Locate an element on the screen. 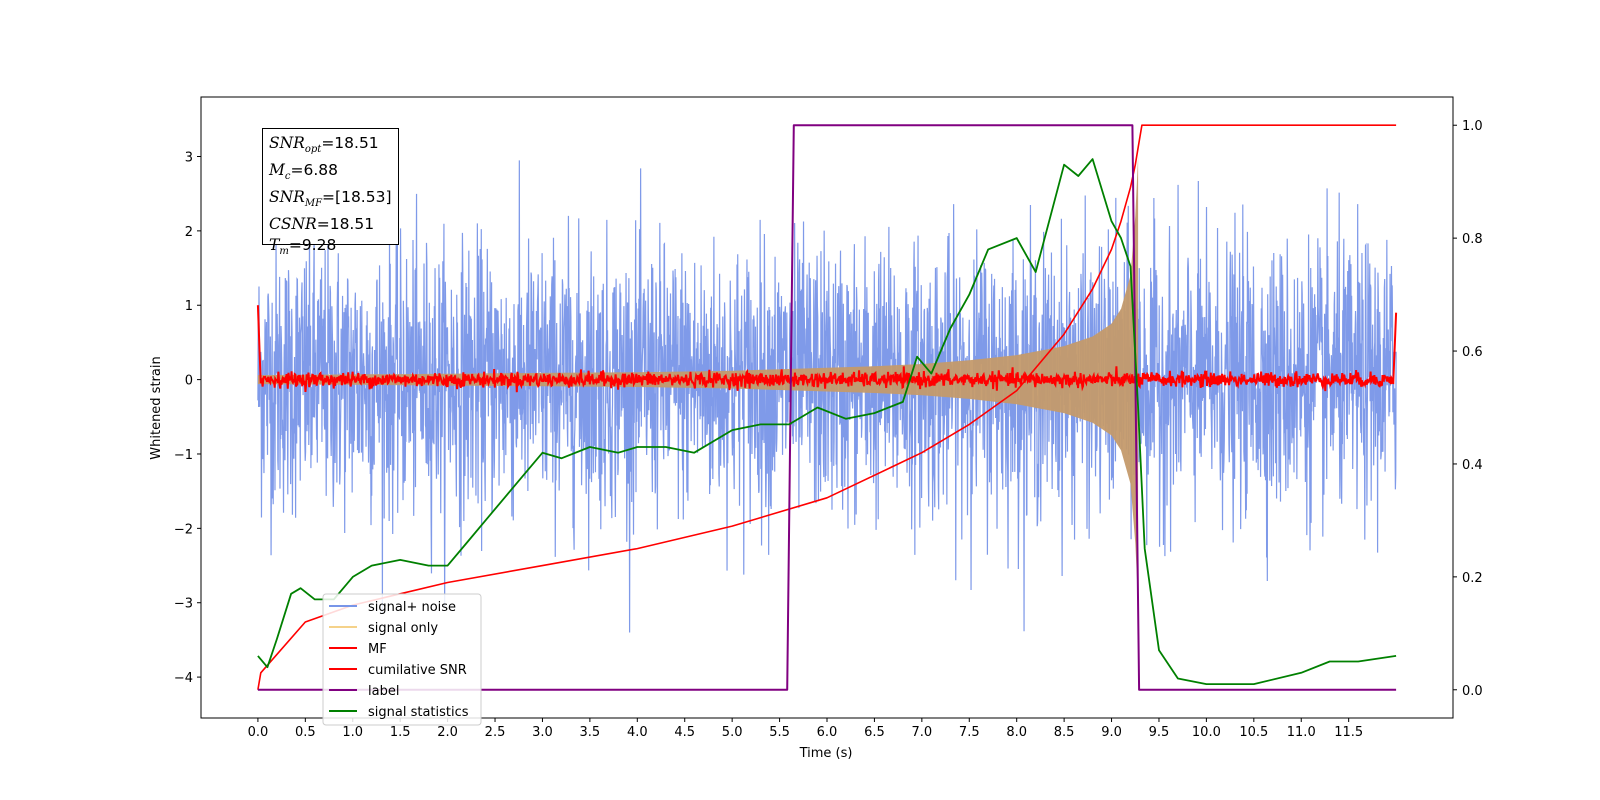 This screenshot has height=800, width=1600. y-tick-left-label: −2 is located at coordinates (183, 529).